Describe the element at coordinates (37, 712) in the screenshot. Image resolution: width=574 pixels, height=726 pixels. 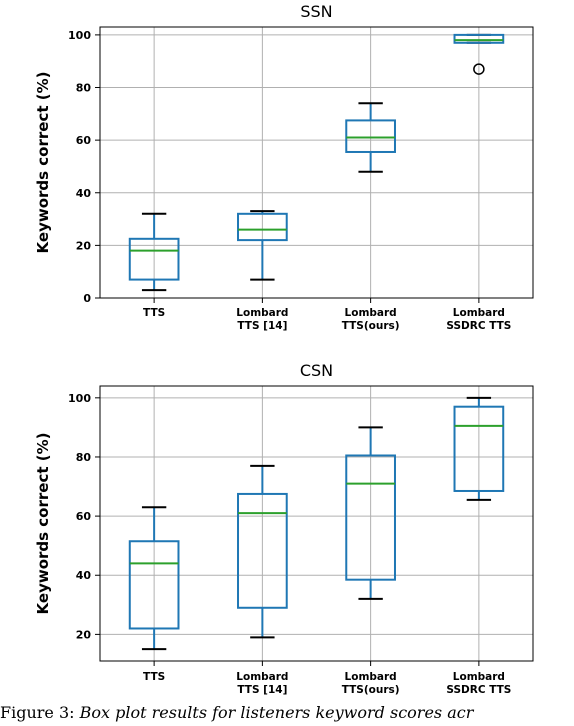
I see `caption-label: Figure 3:` at that location.